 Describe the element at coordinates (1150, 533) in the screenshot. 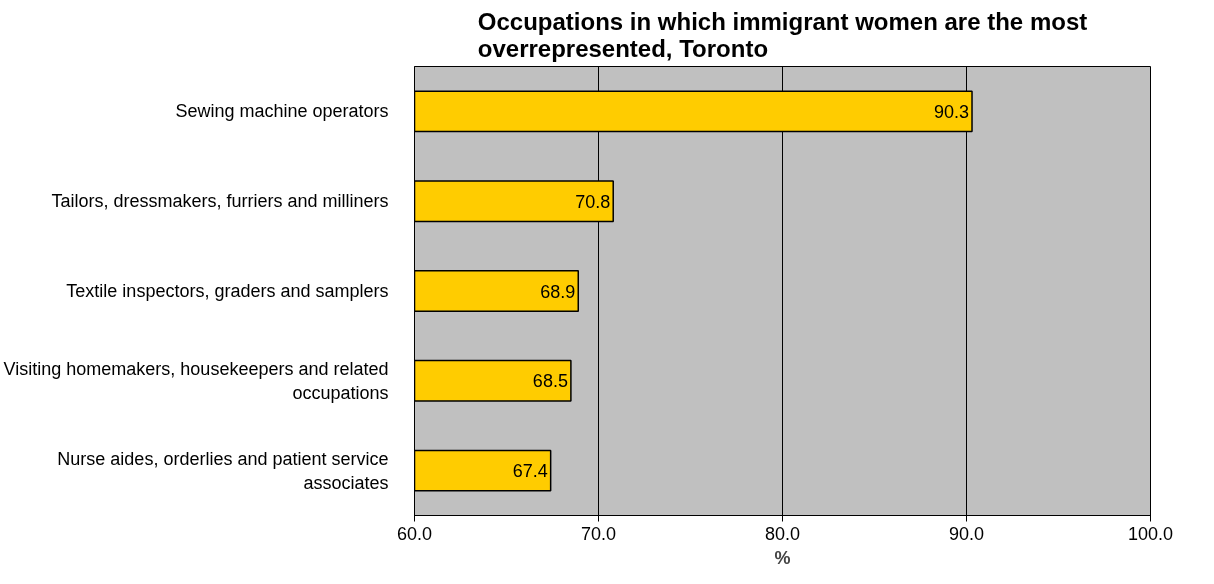

I see `x-tick-label: 100.0` at that location.